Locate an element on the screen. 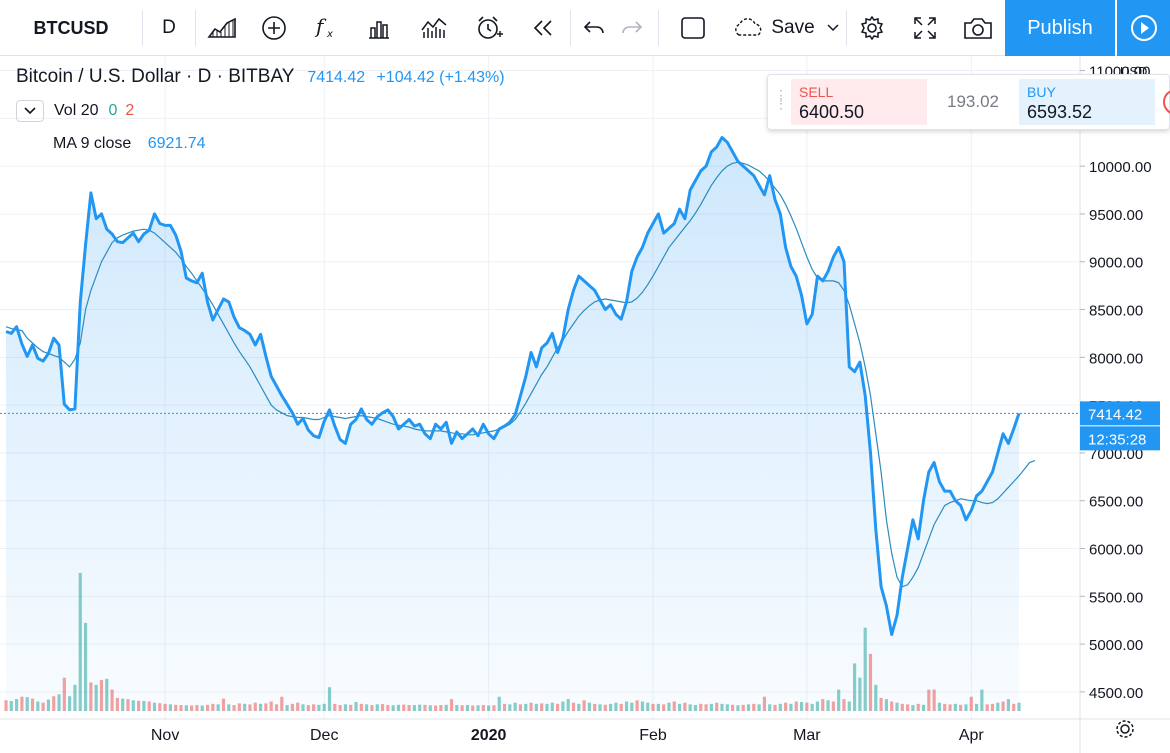 The height and width of the screenshot is (753, 1170). gear-icon is located at coordinates (872, 28).